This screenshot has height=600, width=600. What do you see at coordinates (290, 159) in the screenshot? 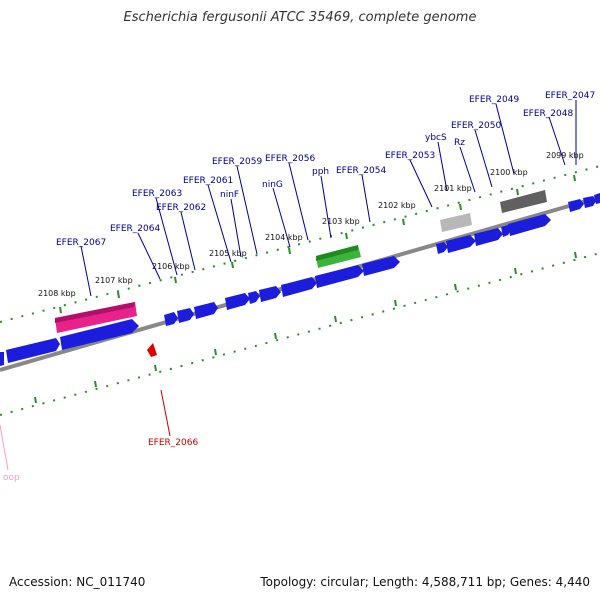
I see `gene-label: EFER_2056` at bounding box center [290, 159].